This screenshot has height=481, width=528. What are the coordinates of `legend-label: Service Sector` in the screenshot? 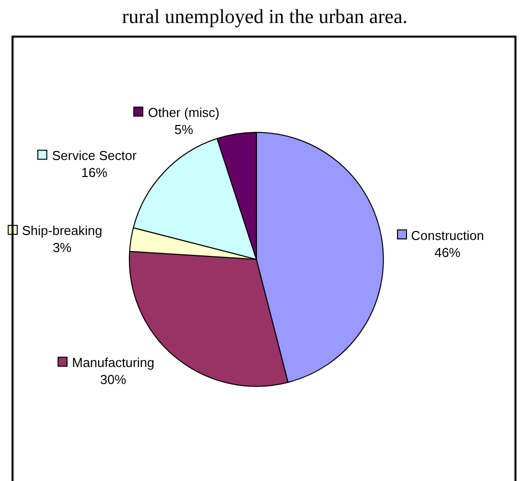 It's located at (95, 155).